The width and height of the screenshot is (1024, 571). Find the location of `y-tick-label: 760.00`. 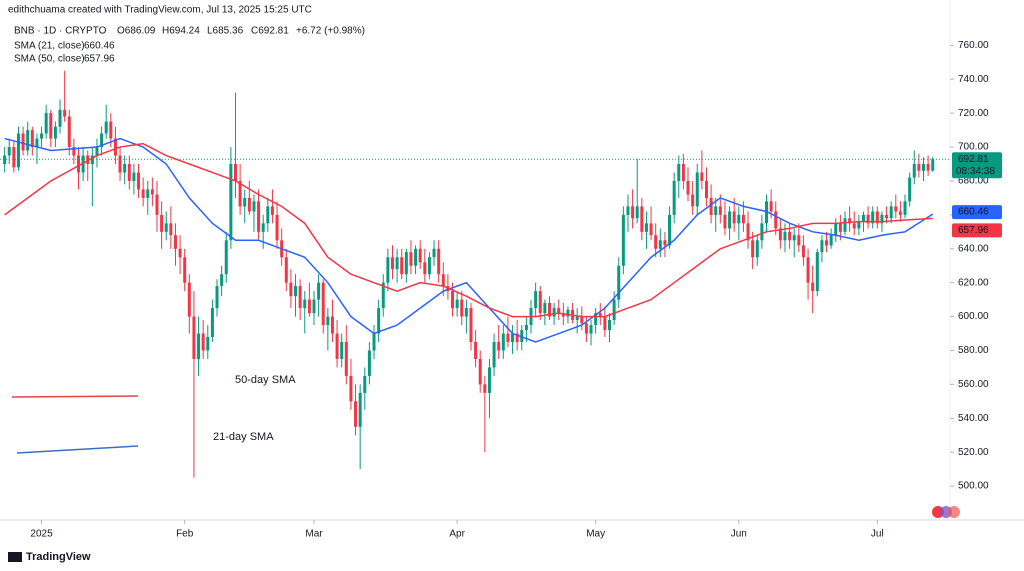

y-tick-label: 760.00 is located at coordinates (973, 45).